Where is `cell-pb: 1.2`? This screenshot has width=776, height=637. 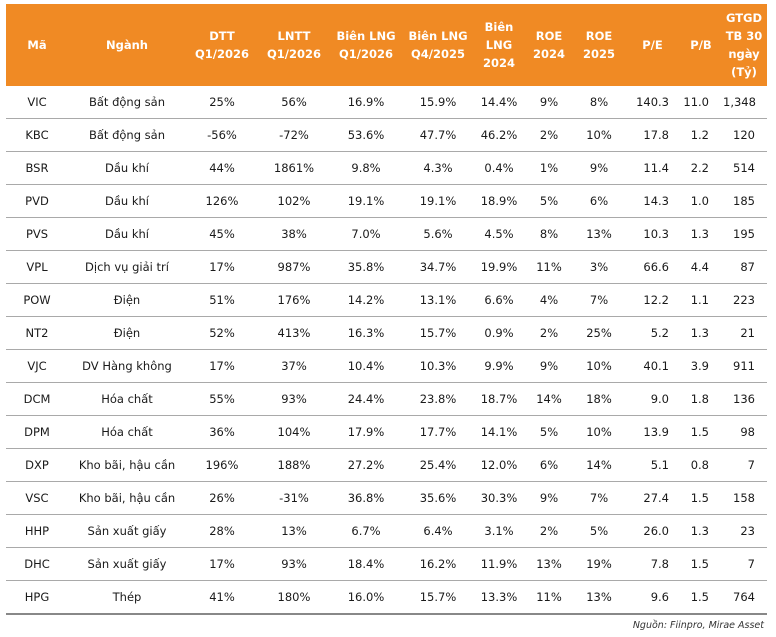 cell-pb: 1.2 is located at coordinates (701, 135).